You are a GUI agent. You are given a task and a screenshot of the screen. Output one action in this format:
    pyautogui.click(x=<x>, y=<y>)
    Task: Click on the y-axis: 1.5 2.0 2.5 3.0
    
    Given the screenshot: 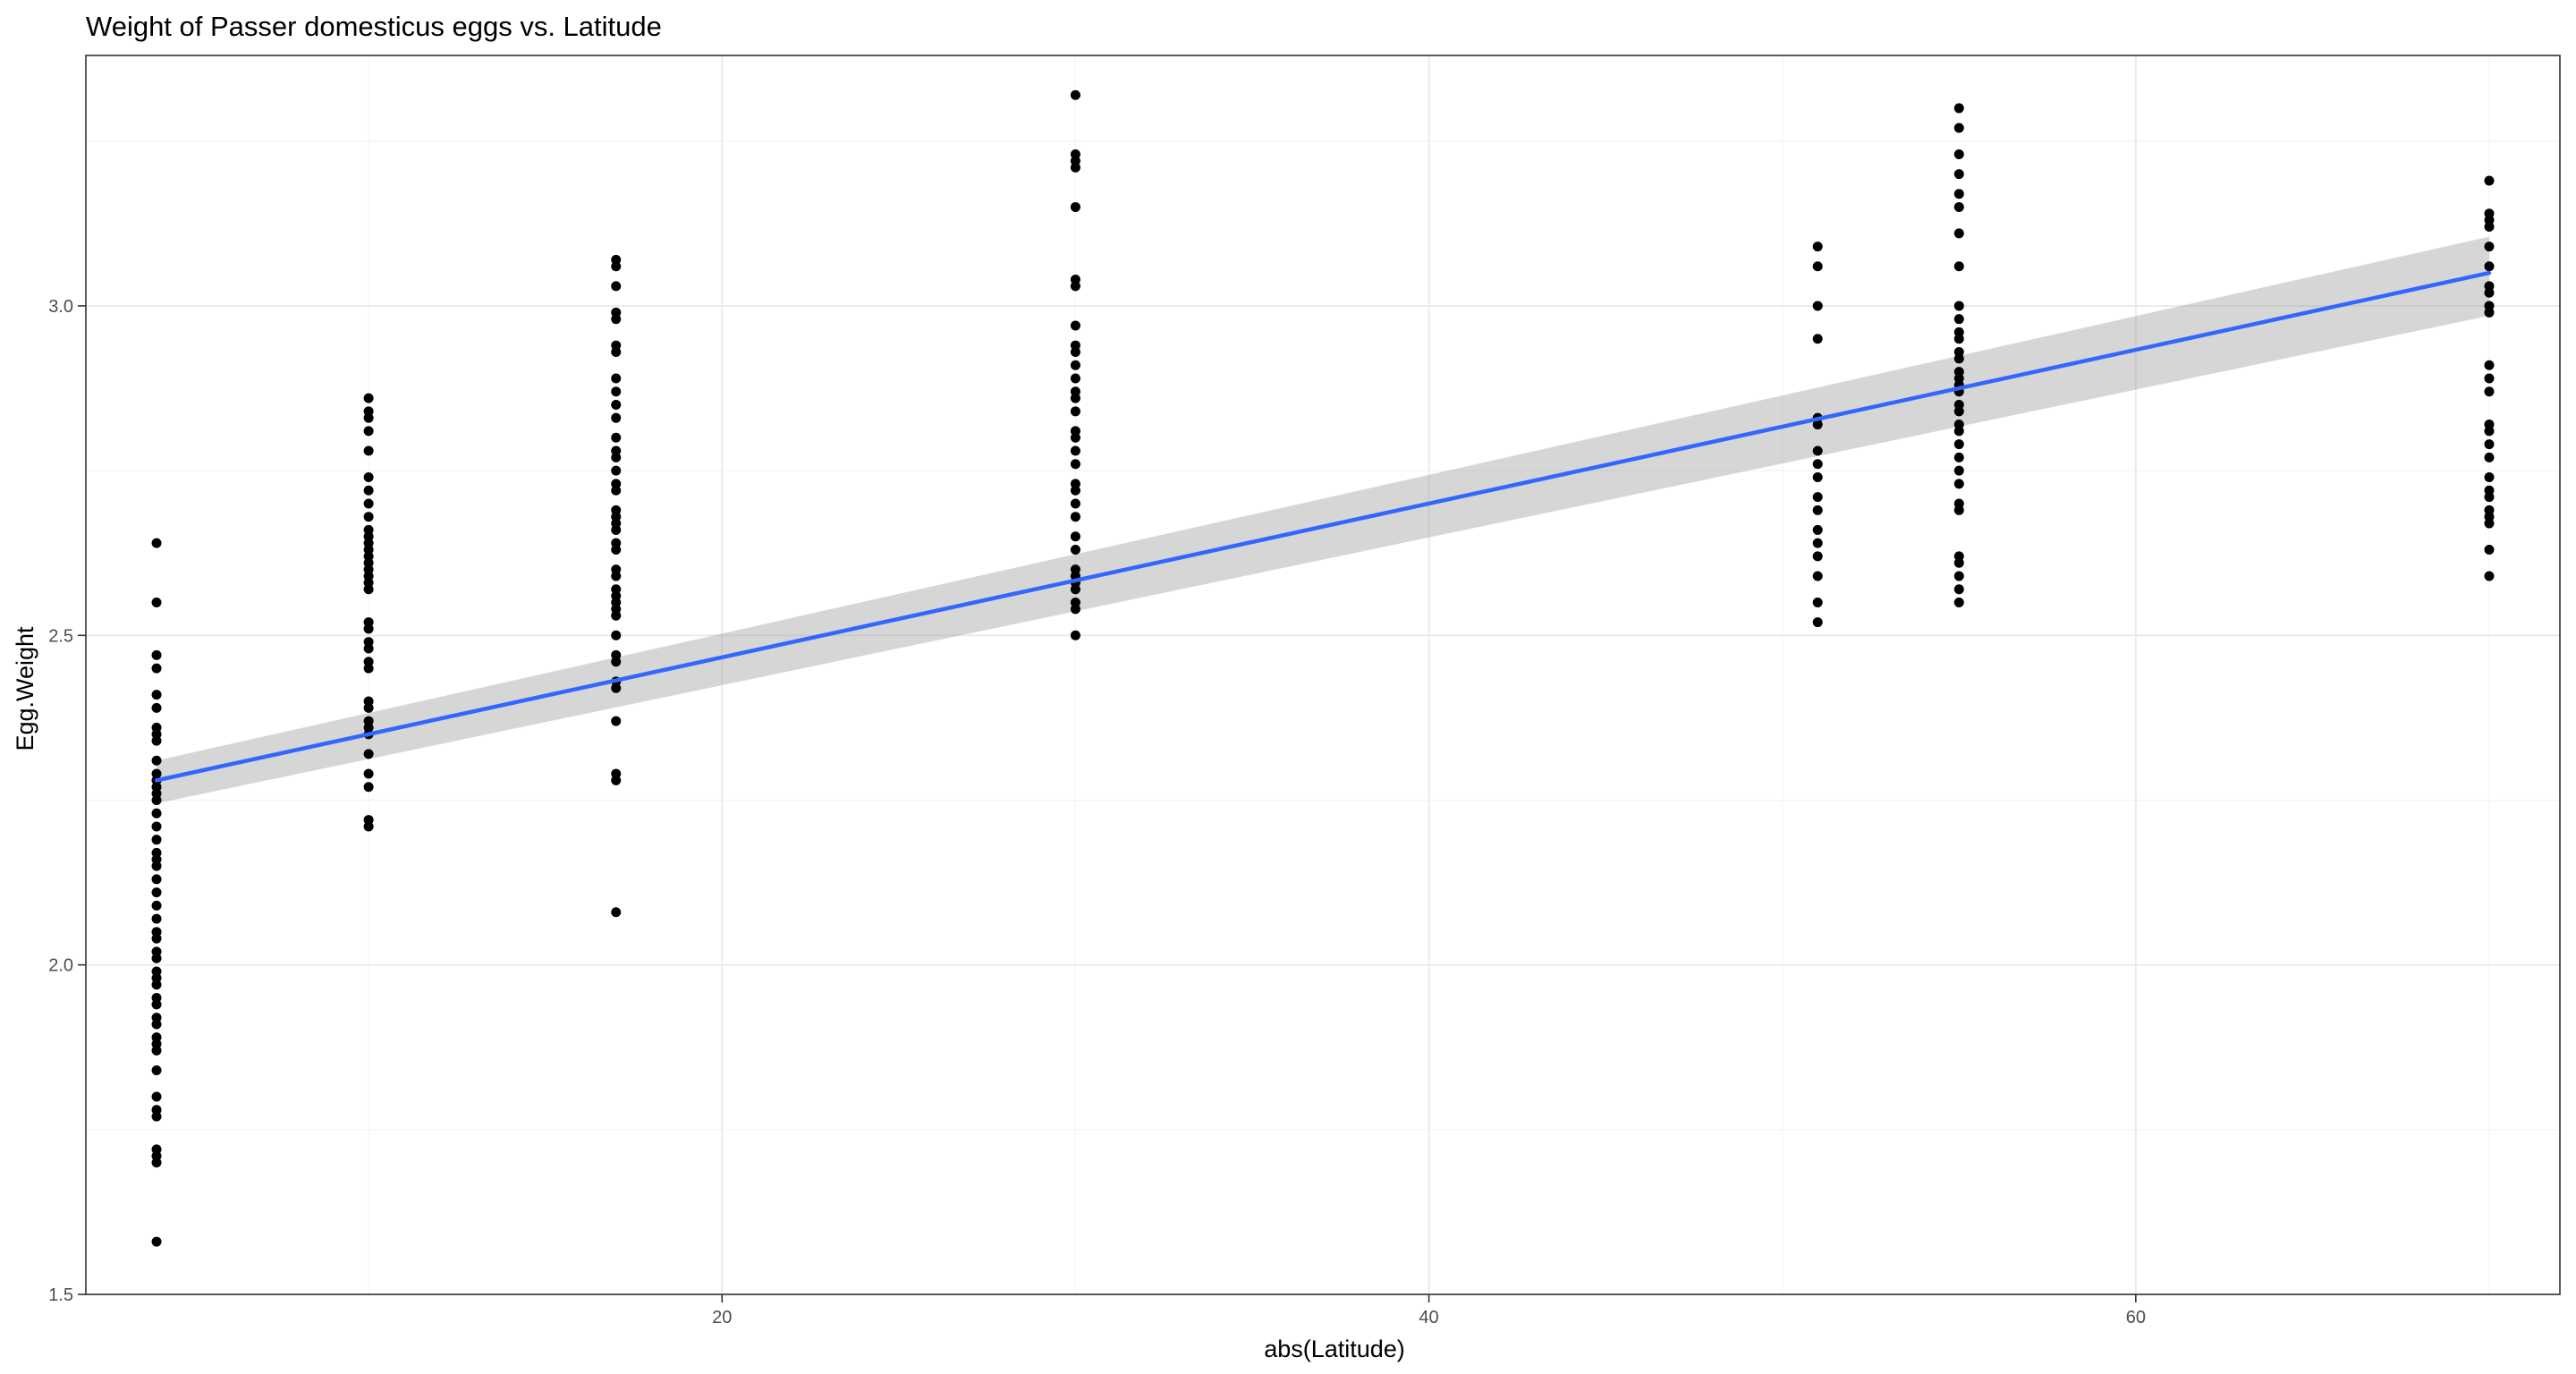 What is the action you would take?
    pyautogui.click(x=67, y=801)
    